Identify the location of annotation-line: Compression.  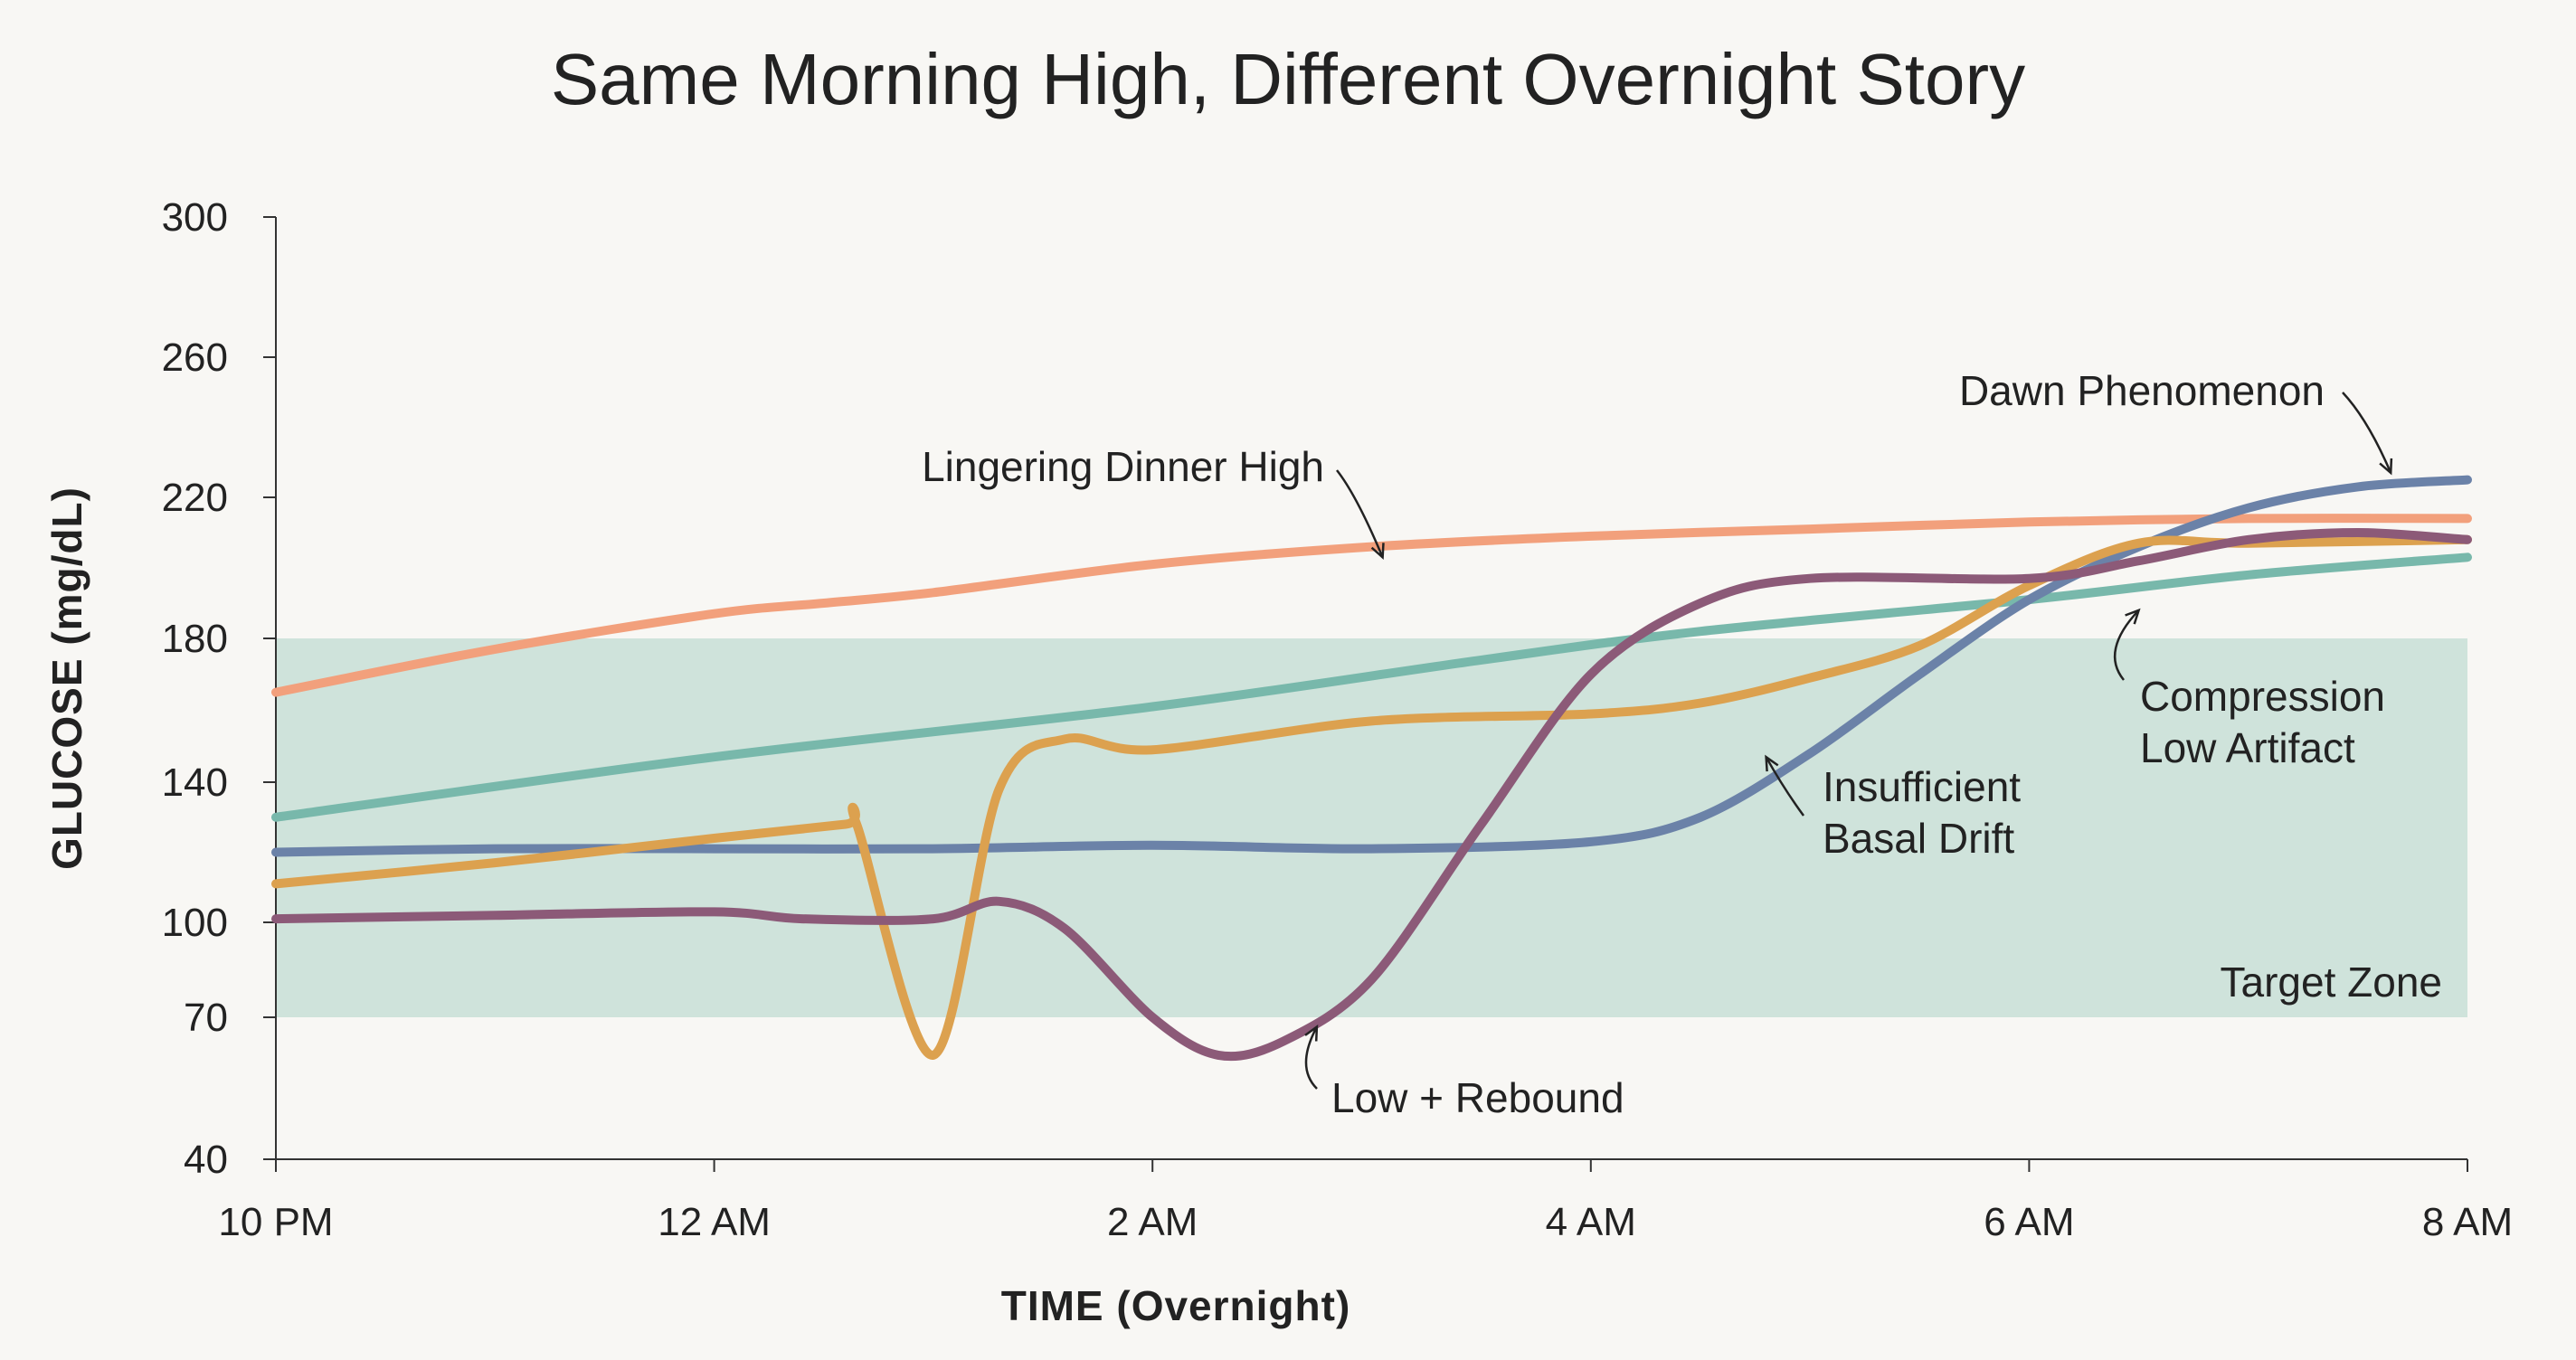
(2262, 696).